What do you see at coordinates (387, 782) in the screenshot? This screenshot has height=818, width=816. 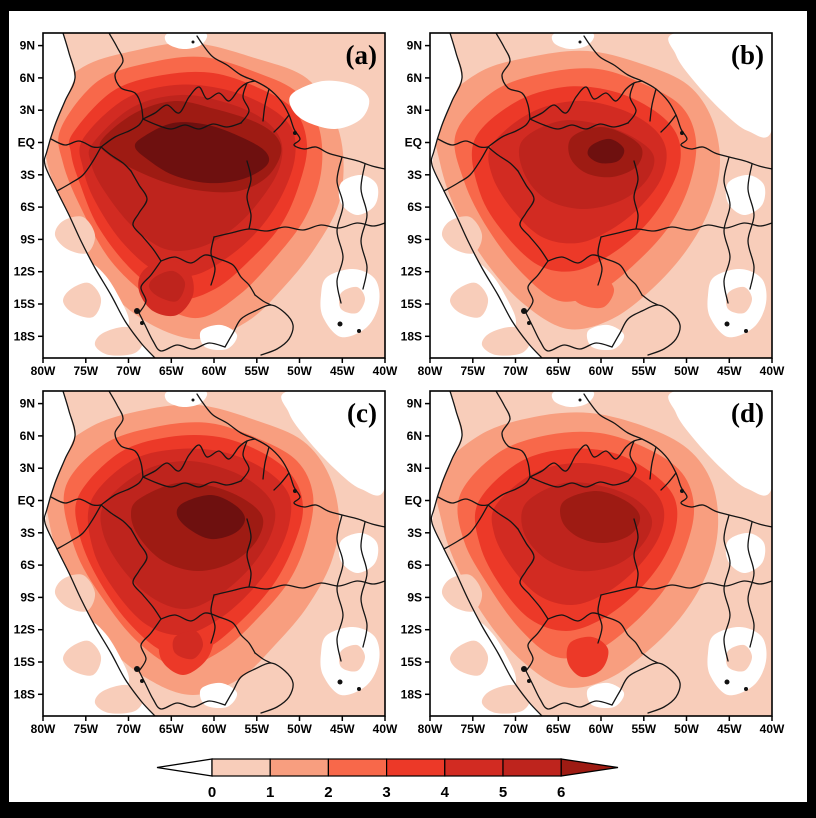 I see `colorbar: 0 1 2 3 4 5 6` at bounding box center [387, 782].